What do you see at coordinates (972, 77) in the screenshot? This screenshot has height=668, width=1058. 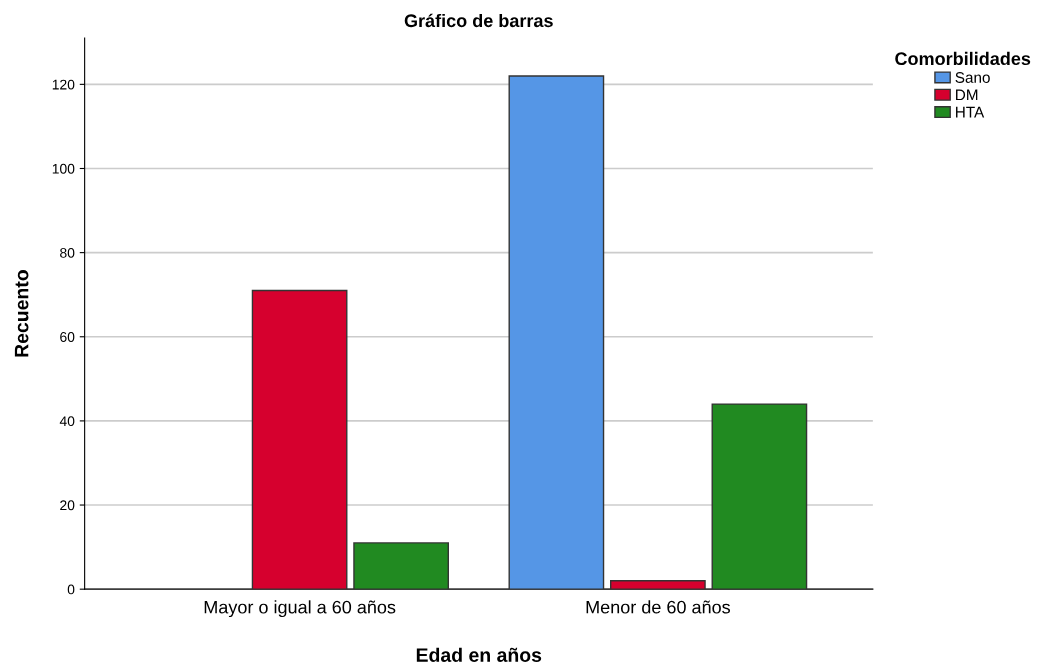 I see `legend-label: Sano` at bounding box center [972, 77].